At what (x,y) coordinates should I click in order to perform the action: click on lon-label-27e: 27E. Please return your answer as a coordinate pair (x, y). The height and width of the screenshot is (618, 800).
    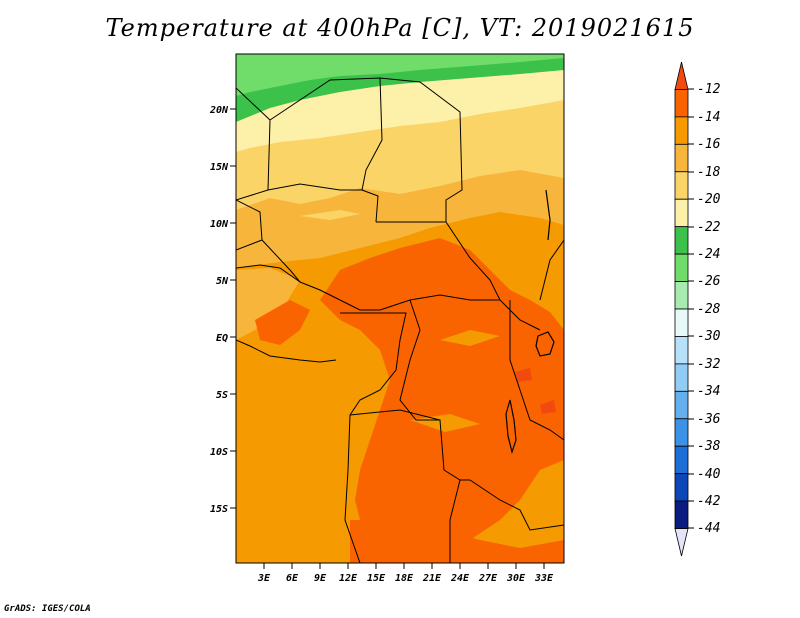
    Looking at the image, I should click on (488, 578).